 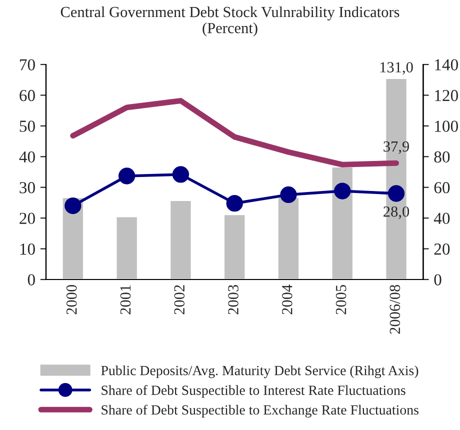 What do you see at coordinates (396, 147) in the screenshot?
I see `data-label: 37,9` at bounding box center [396, 147].